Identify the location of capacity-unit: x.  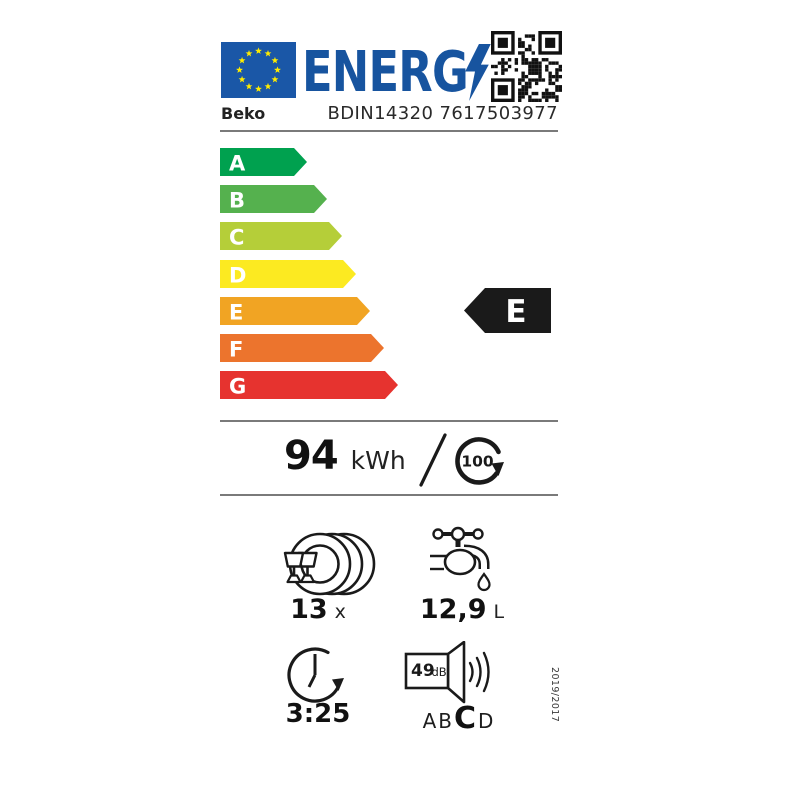
(340, 612).